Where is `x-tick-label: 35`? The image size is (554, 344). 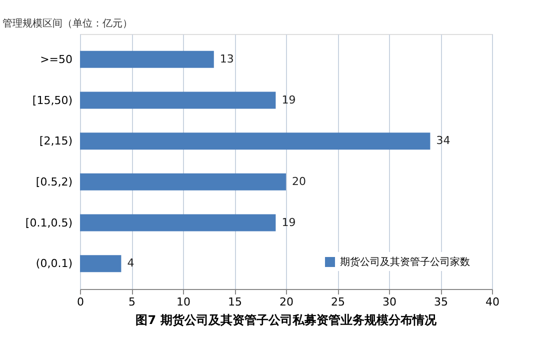 x-tick-label: 35 is located at coordinates (441, 302).